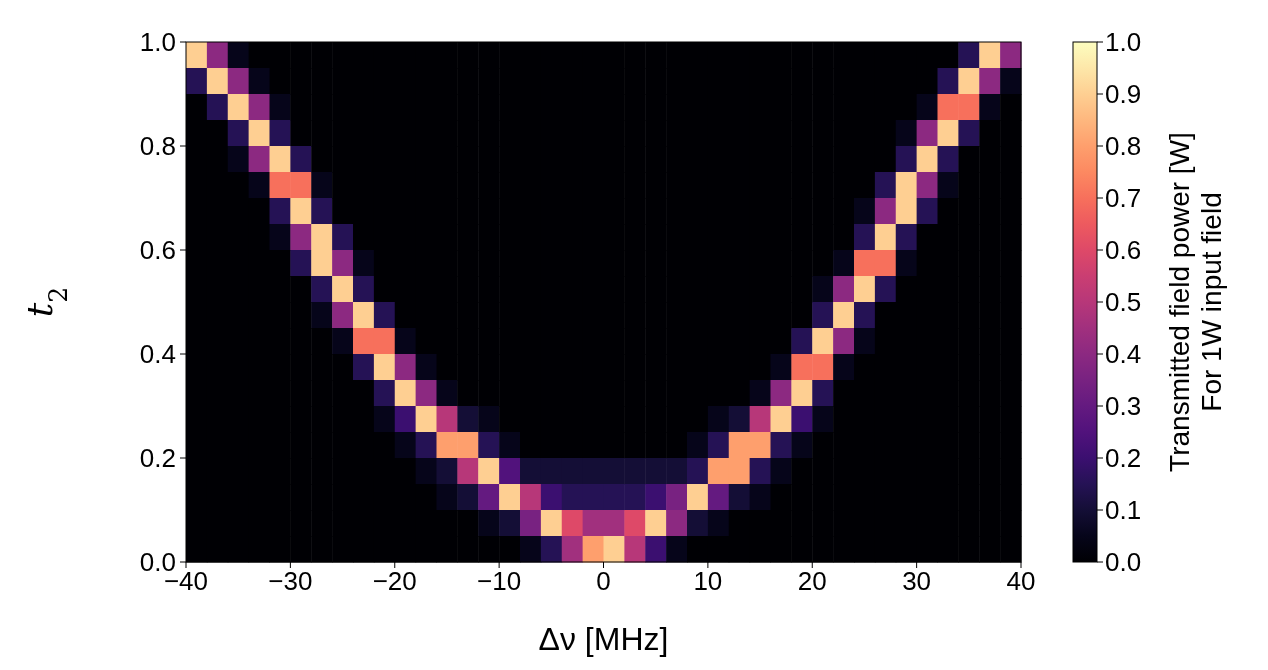  What do you see at coordinates (708, 581) in the screenshot?
I see `x-tick-label: 10` at bounding box center [708, 581].